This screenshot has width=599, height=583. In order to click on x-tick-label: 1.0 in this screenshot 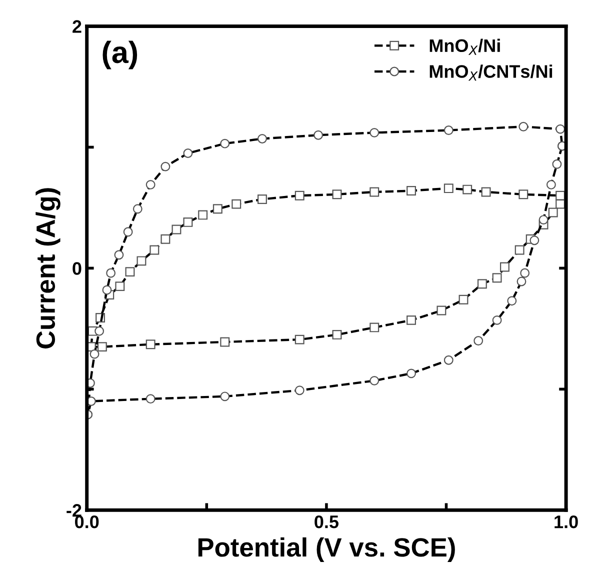, I will do `click(566, 521)`.